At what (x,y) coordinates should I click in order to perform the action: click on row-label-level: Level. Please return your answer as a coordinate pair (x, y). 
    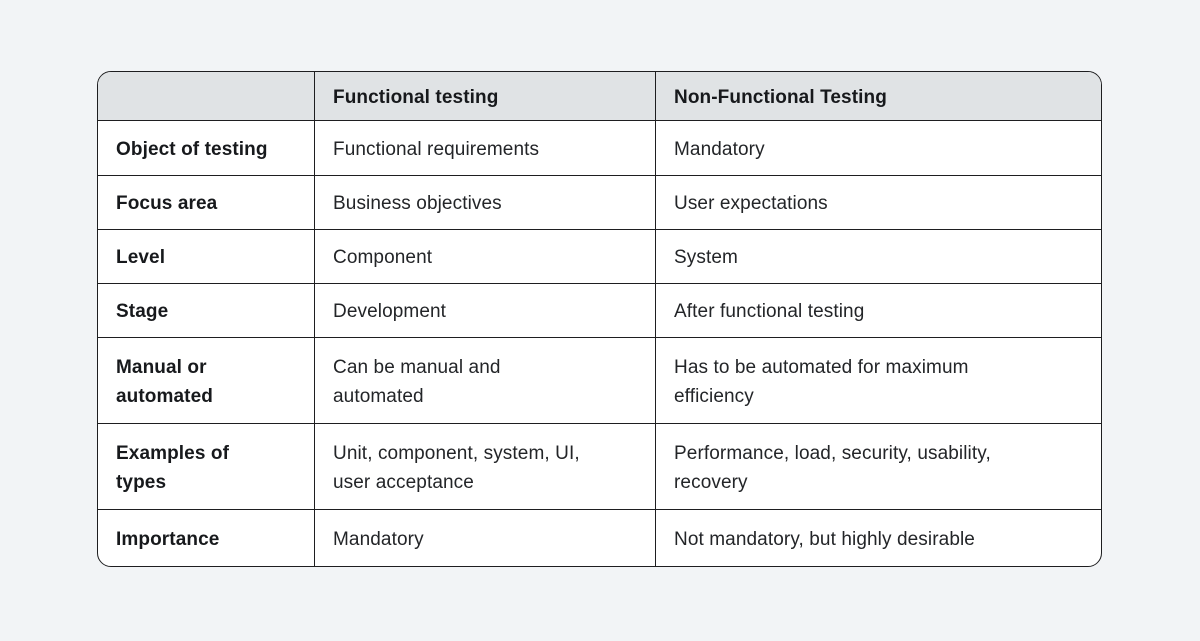
    Looking at the image, I should click on (206, 257).